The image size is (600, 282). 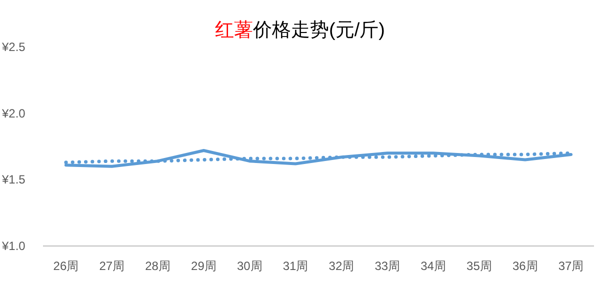 I want to click on x-tick-label: 31周, so click(x=295, y=266).